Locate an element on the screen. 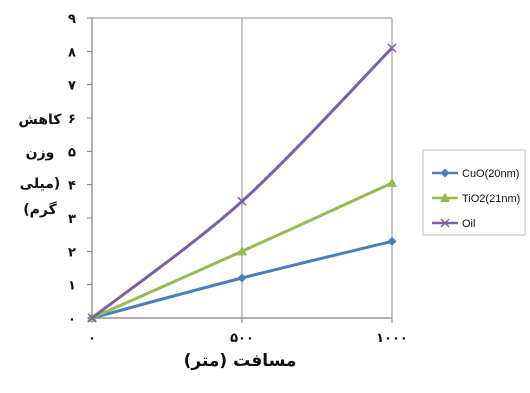 This screenshot has width=530, height=393. legend: CuO(20nm) TiO2(21nm) Oil is located at coordinates (474, 192).